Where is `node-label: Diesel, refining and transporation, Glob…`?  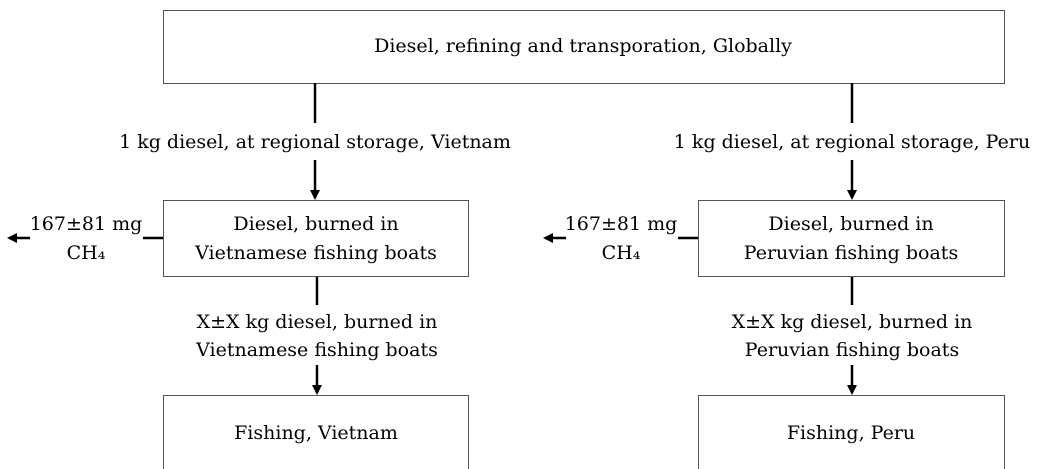
node-label: Diesel, refining and transporation, Glob… is located at coordinates (583, 46).